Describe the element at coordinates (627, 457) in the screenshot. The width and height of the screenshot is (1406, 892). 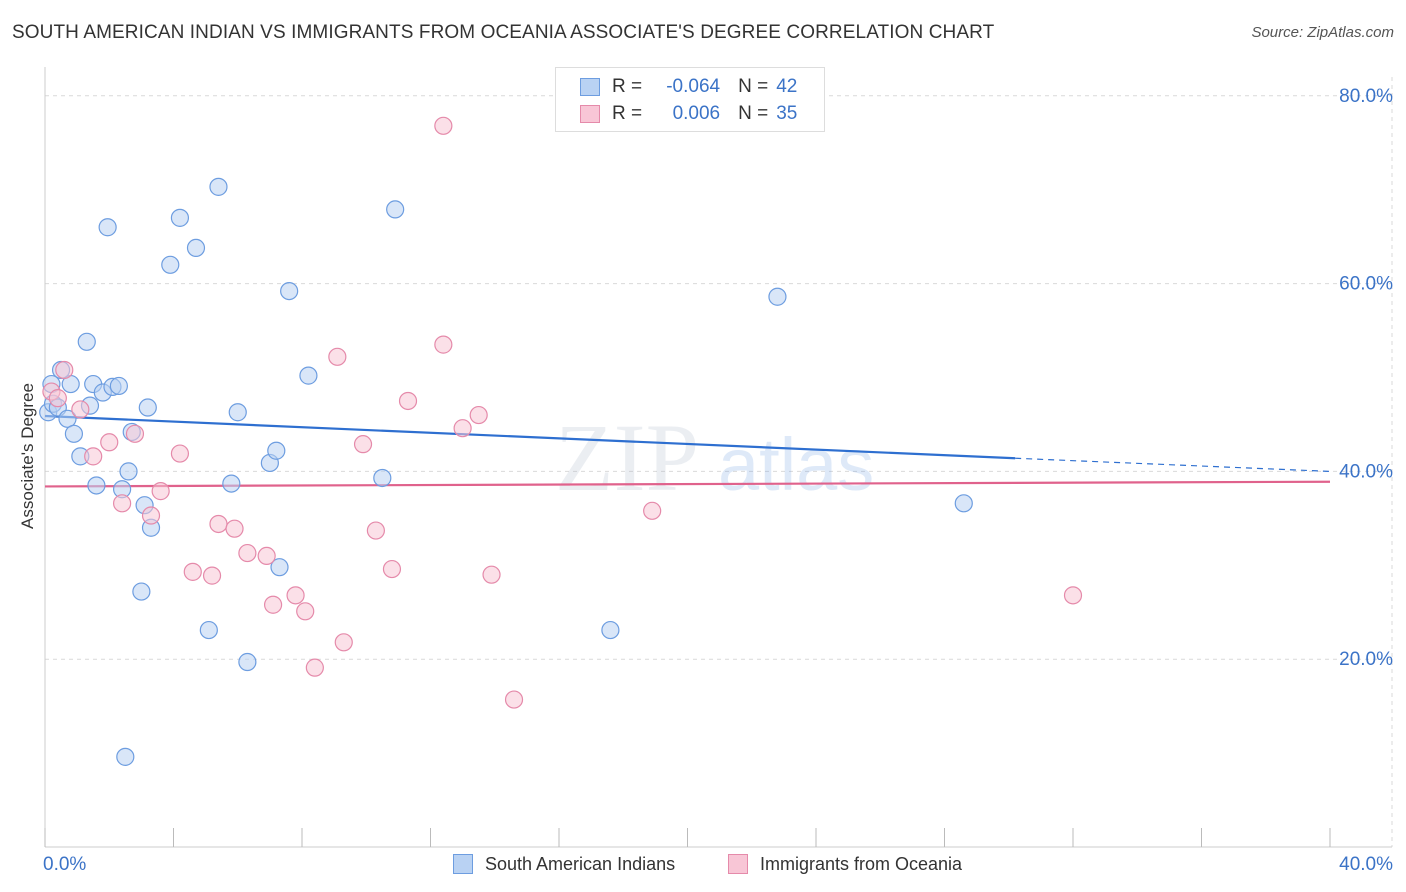
I see `watermark-zip: ZIP` at that location.